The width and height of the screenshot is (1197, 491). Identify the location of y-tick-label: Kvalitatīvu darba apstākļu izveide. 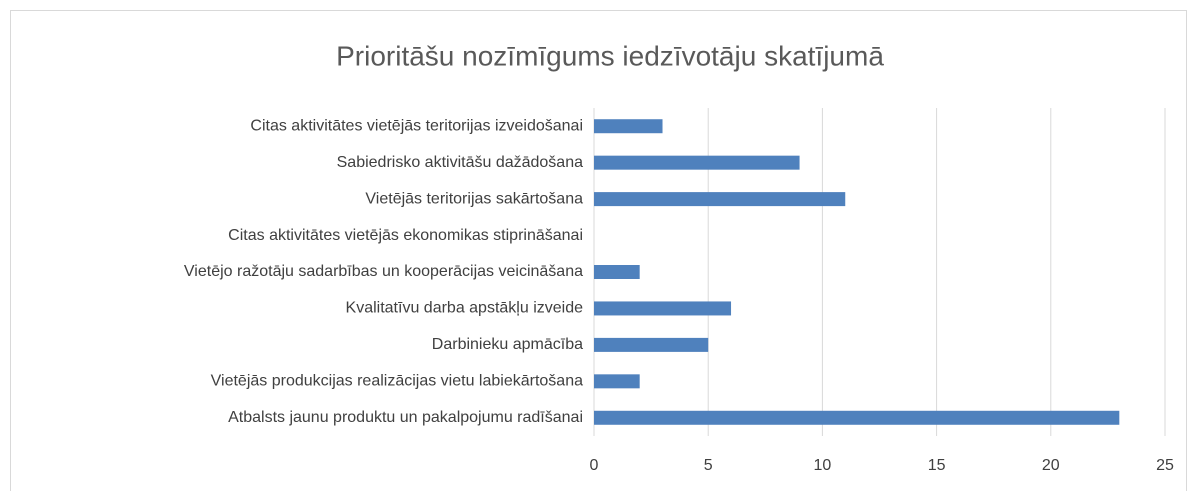
(465, 308).